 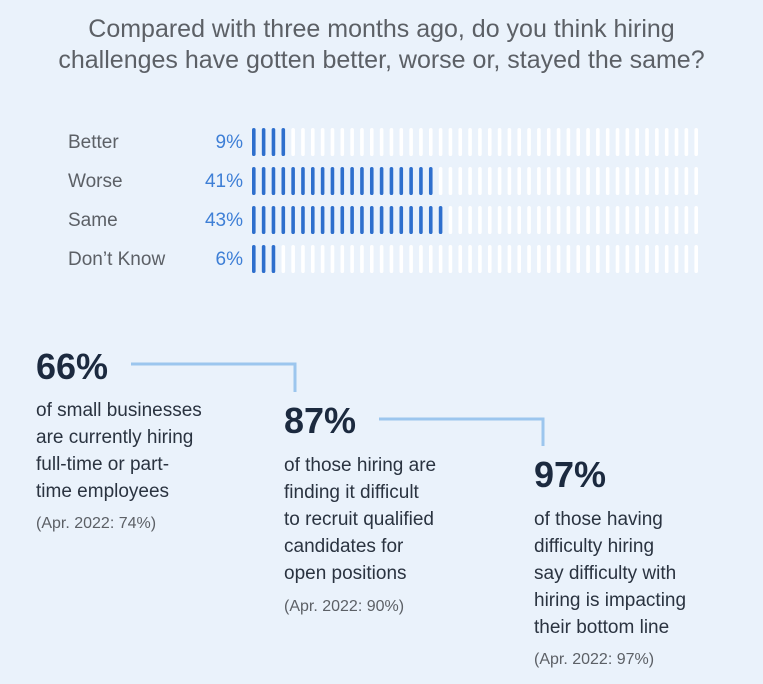 I want to click on value-label-same: 43%, so click(x=223, y=220).